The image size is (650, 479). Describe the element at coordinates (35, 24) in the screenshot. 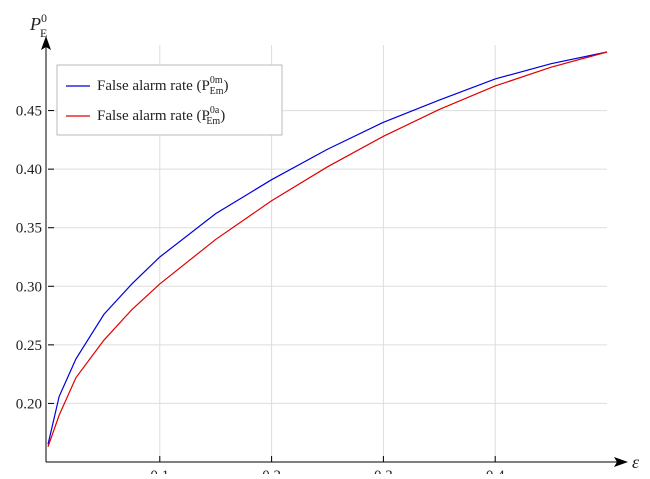

I see `y-label-base: P` at that location.